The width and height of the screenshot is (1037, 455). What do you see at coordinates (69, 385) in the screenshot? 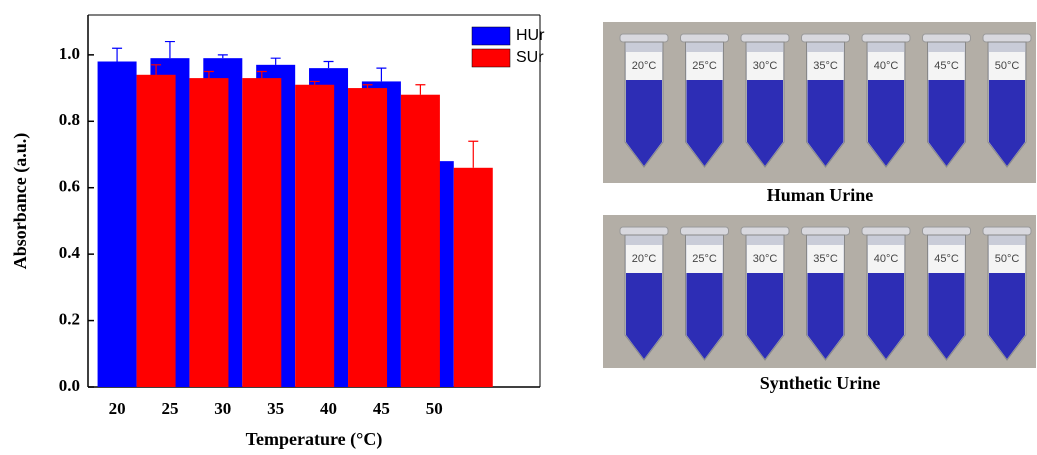
I see `y-tick-label: 0.0` at bounding box center [69, 385].